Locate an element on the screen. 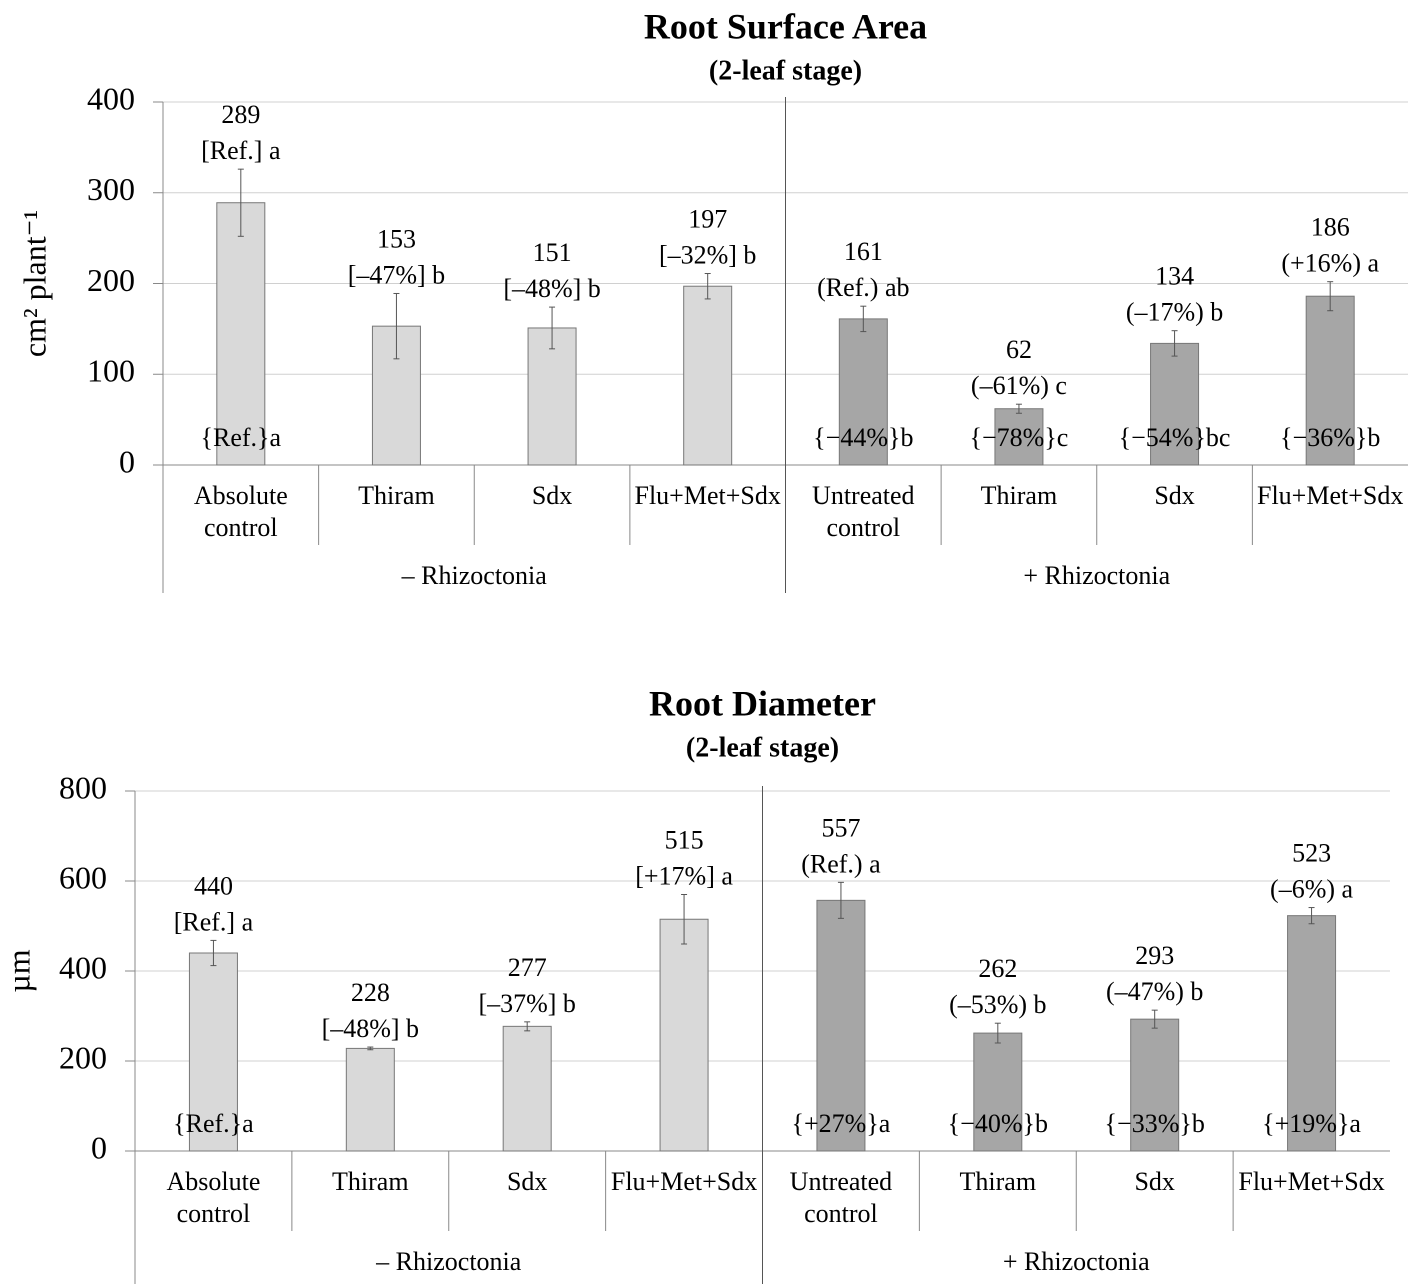 Image resolution: width=1417 pixels, height=1284 pixels. annotation: [–47%] b is located at coordinates (396, 274).